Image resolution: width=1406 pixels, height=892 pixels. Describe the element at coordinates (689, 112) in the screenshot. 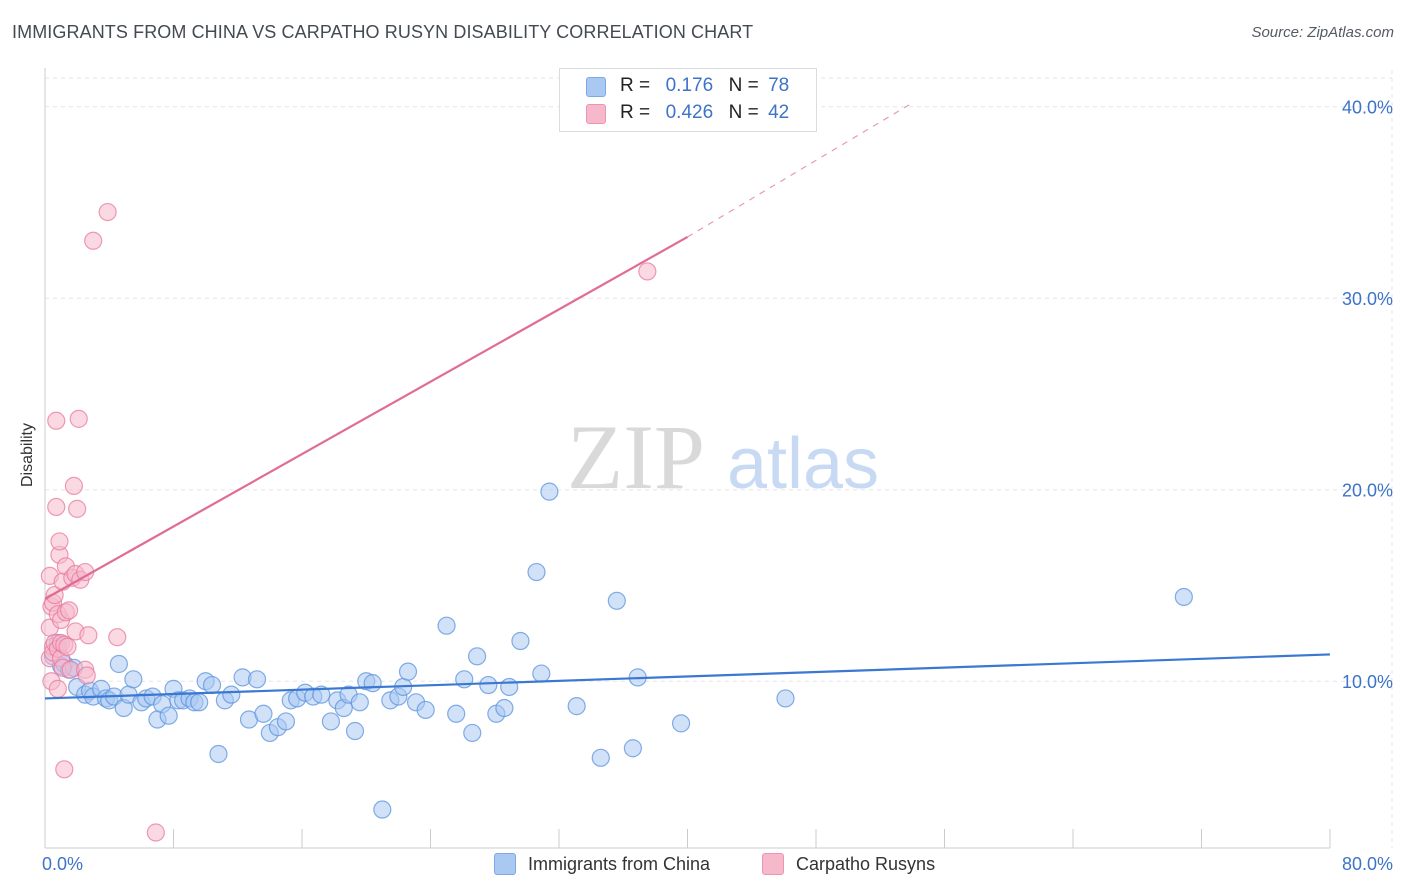

I see `legend-r-value: 0.426` at that location.